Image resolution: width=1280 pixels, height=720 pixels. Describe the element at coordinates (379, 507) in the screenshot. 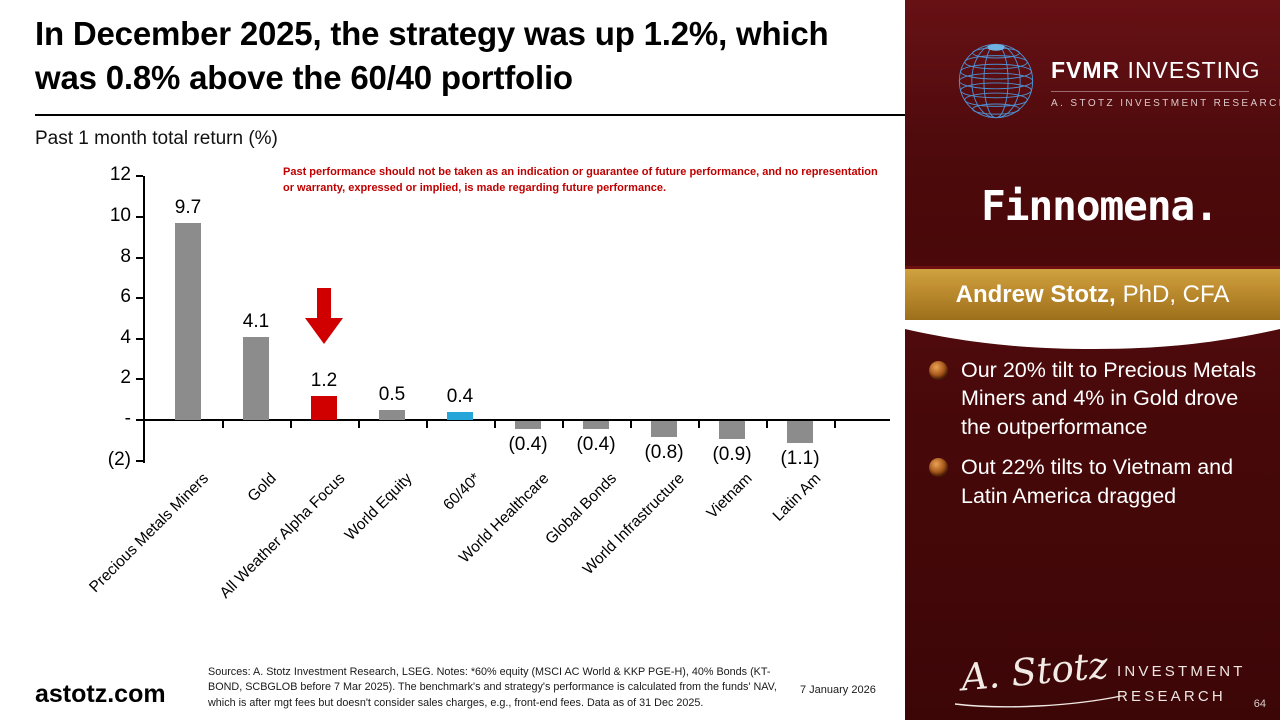

I see `x-axis-label: World Equity` at that location.